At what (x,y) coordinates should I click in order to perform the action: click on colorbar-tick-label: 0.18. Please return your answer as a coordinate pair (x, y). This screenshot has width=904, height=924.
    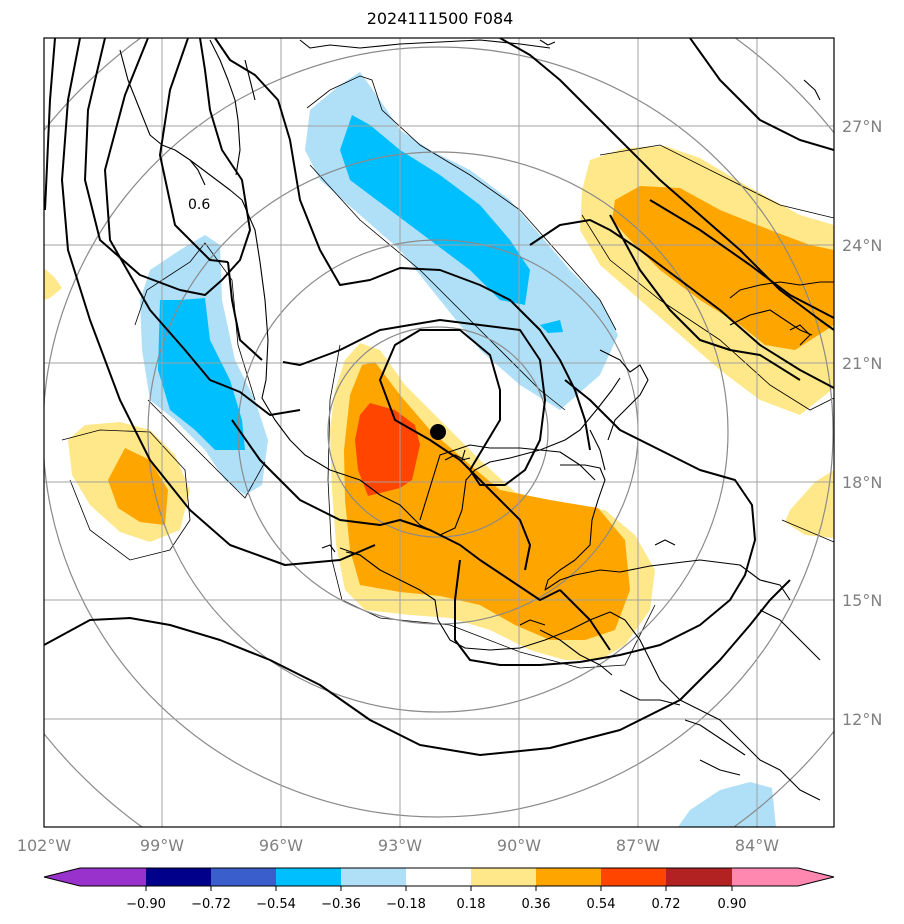
    Looking at the image, I should click on (471, 904).